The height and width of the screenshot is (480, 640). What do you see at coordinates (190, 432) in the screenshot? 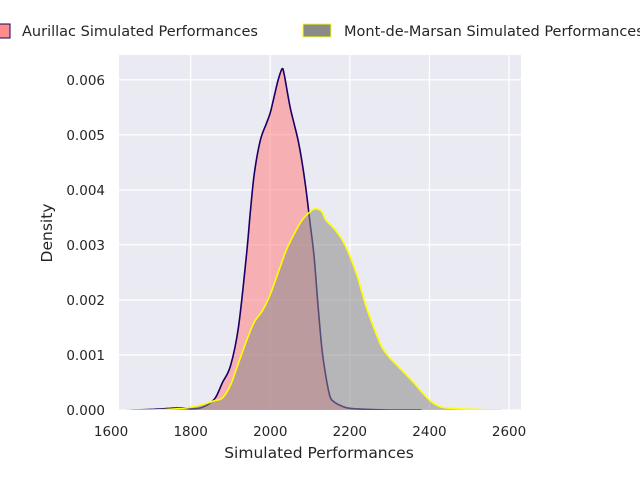
I see `x-tick-label: 1800` at bounding box center [190, 432].